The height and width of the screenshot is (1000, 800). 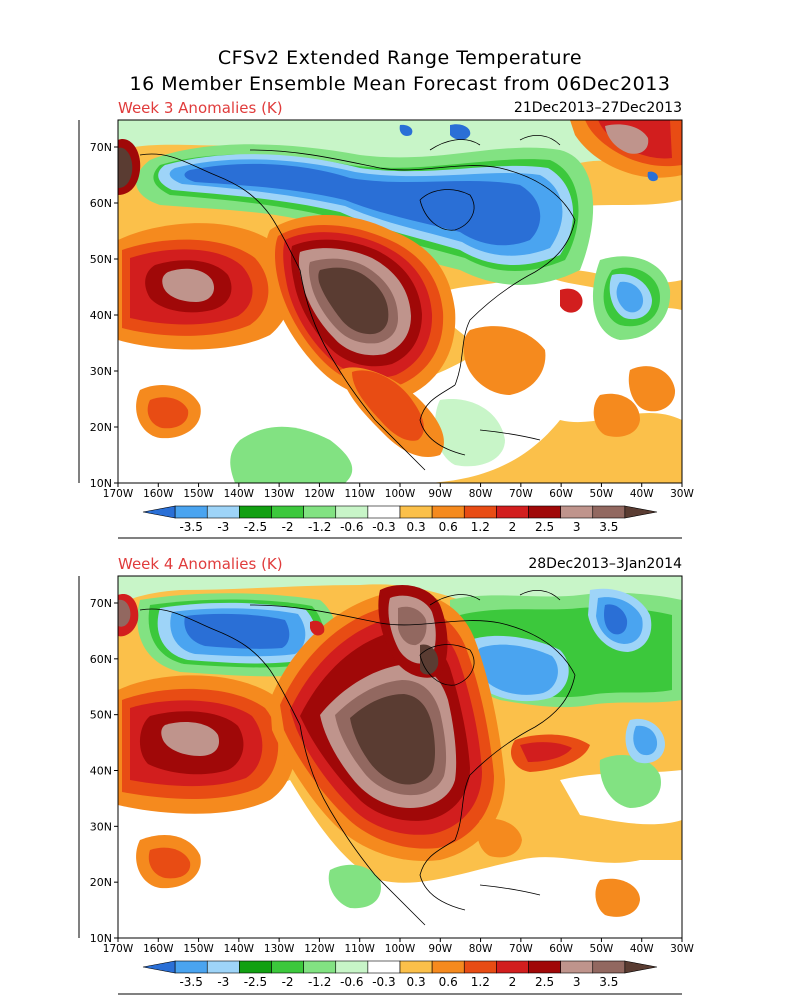 What do you see at coordinates (101, 603) in the screenshot?
I see `week4-lat-label: 70N` at bounding box center [101, 603].